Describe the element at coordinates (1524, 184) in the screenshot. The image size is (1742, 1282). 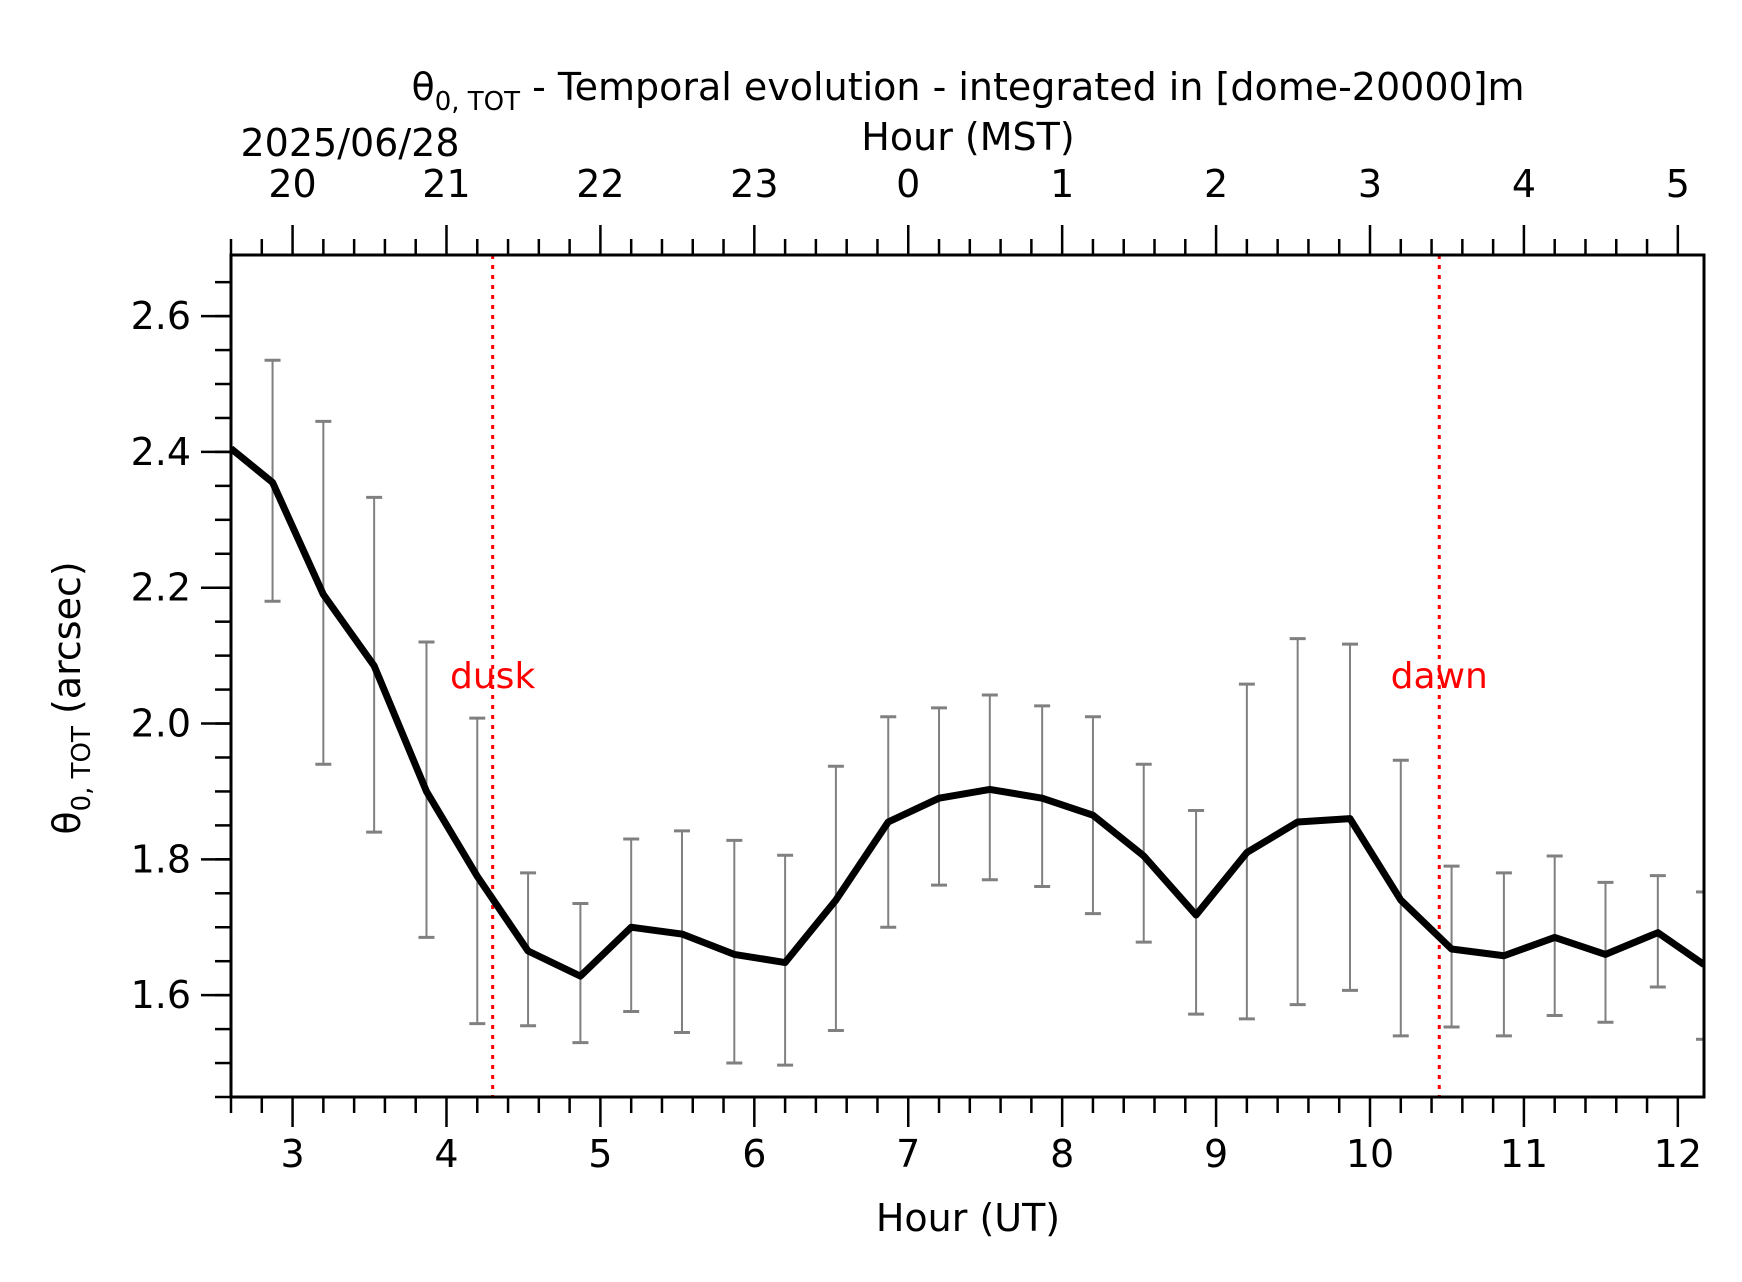
I see `top-tick-label: 4` at that location.